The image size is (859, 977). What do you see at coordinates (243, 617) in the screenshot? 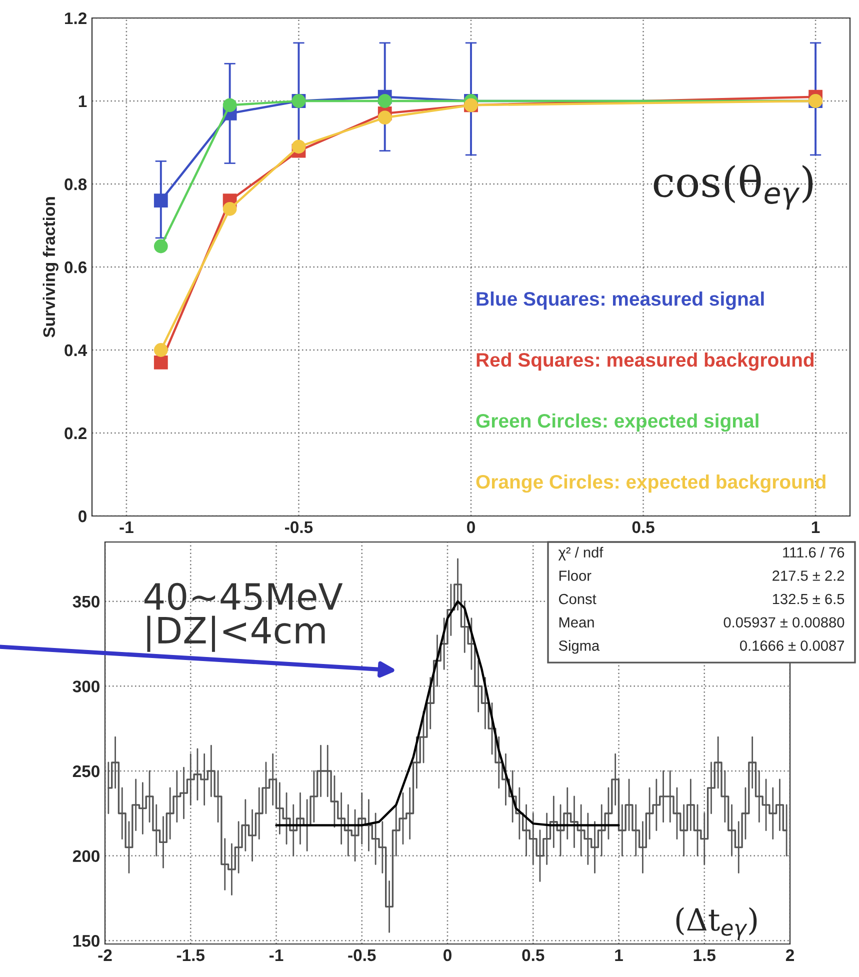
I see `annotation: 40~45MeV |DZ|<4cm` at bounding box center [243, 617].